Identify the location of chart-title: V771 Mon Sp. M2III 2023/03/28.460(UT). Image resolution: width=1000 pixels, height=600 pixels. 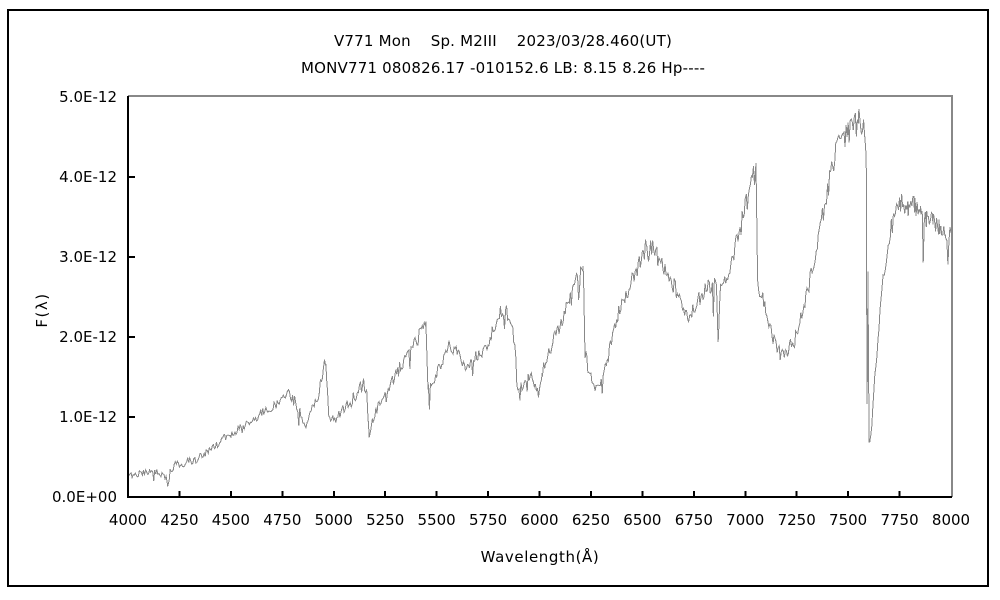
(503, 41).